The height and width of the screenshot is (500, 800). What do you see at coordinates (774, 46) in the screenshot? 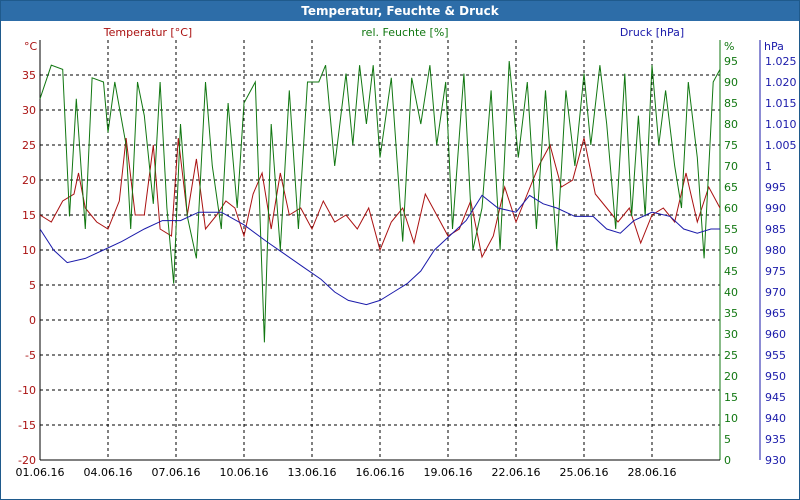
I see `pressure-unit-label: hPa` at bounding box center [774, 46].